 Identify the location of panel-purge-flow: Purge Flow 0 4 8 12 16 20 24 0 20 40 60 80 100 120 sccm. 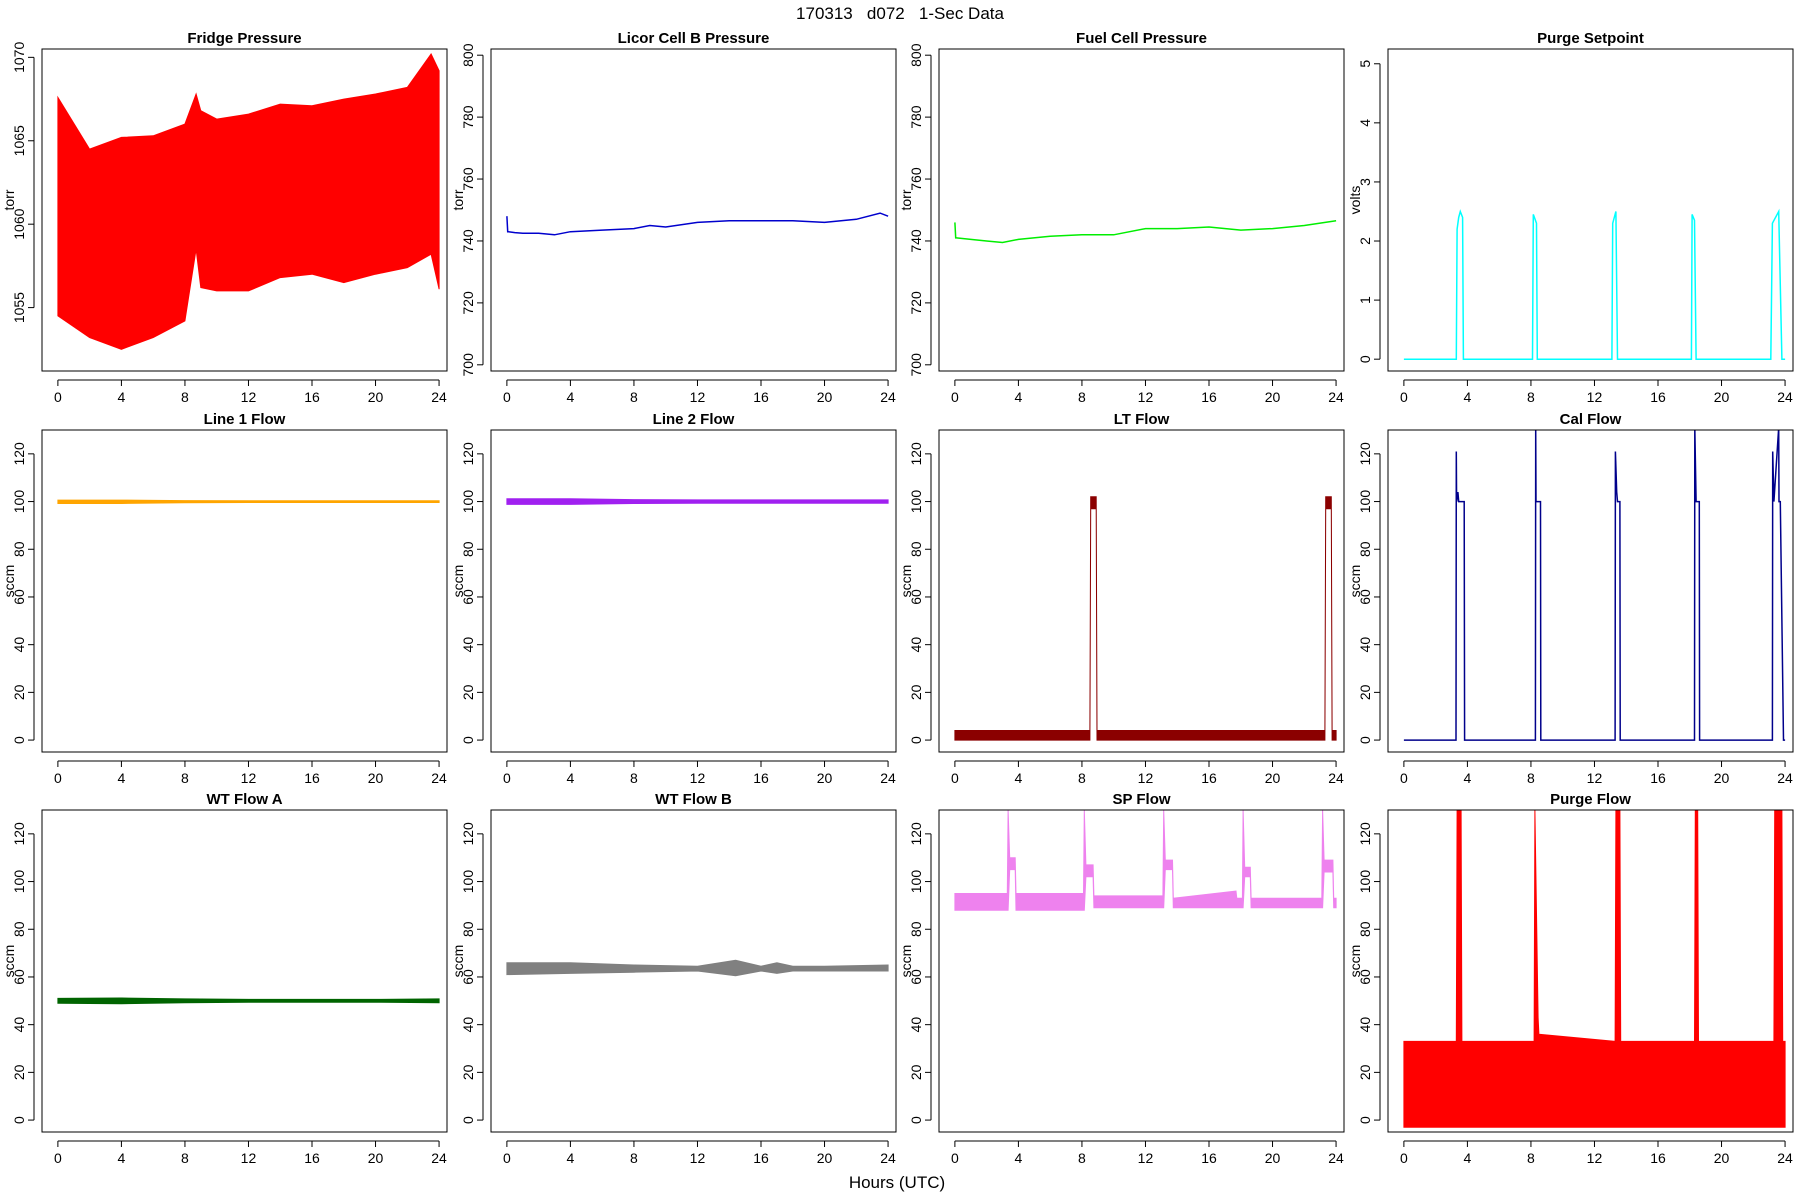
(1570, 978).